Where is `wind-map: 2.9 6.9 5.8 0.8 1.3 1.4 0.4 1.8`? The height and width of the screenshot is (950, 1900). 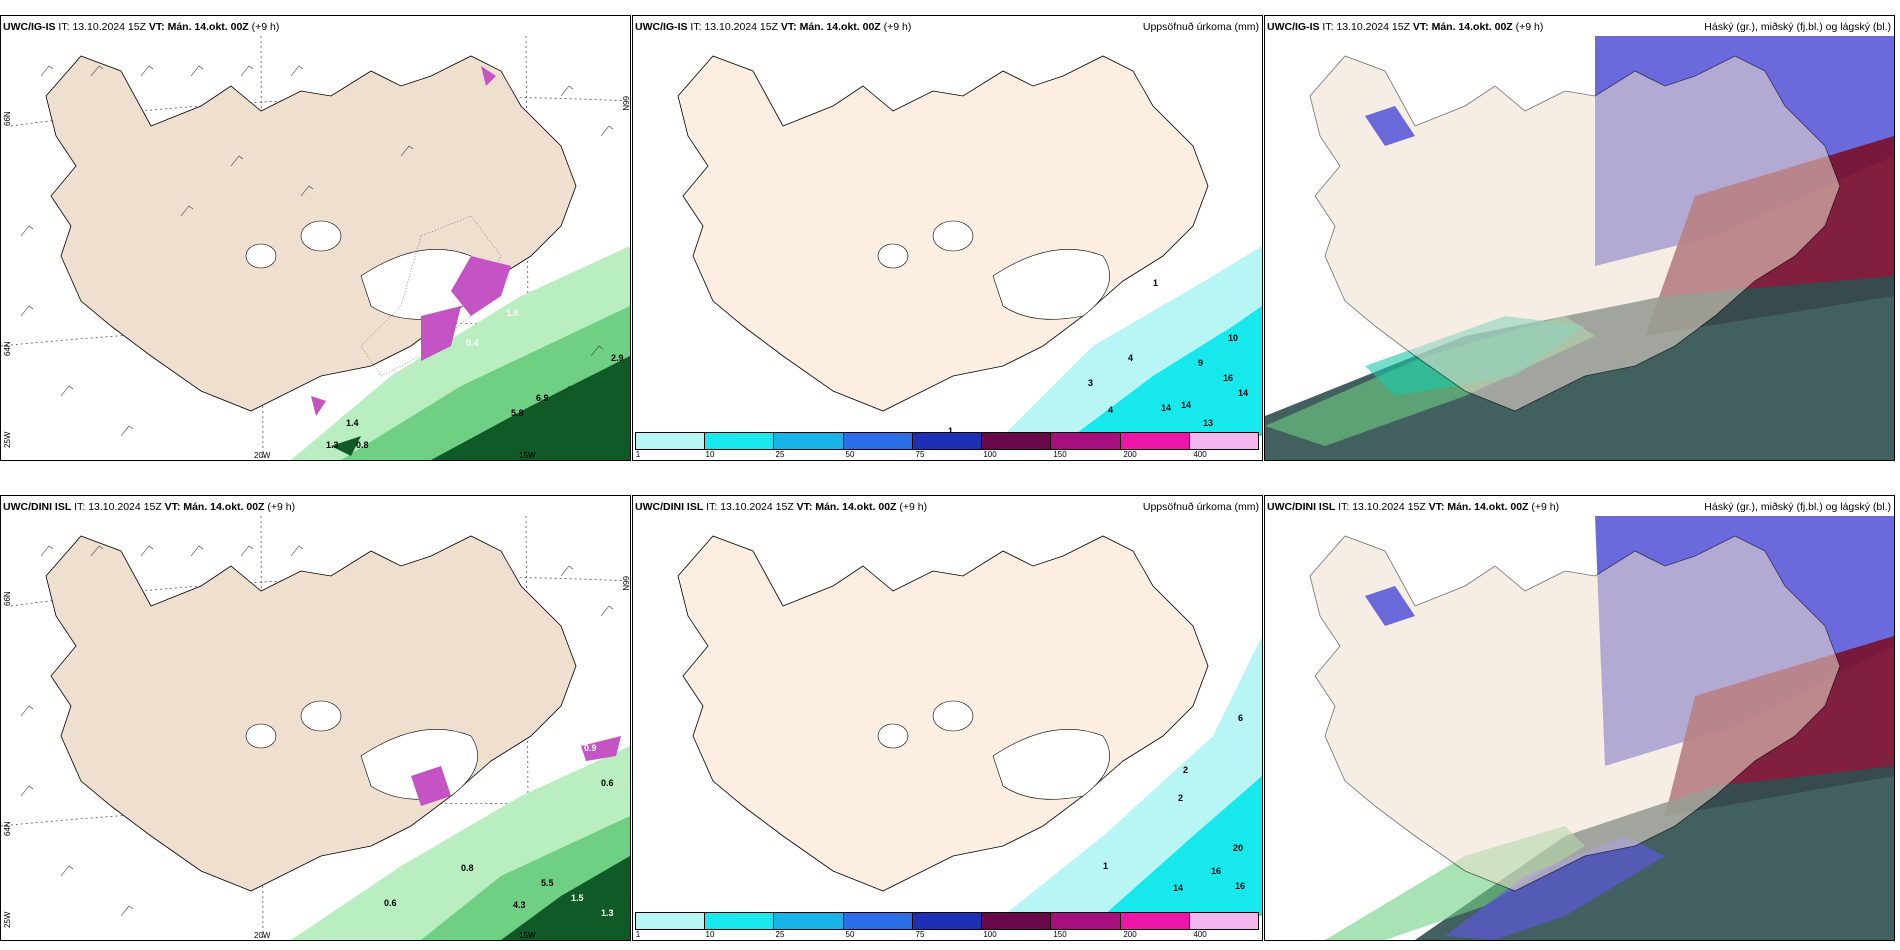
wind-map: 2.9 6.9 5.8 0.8 1.3 1.4 0.4 1.8 is located at coordinates (315, 247).